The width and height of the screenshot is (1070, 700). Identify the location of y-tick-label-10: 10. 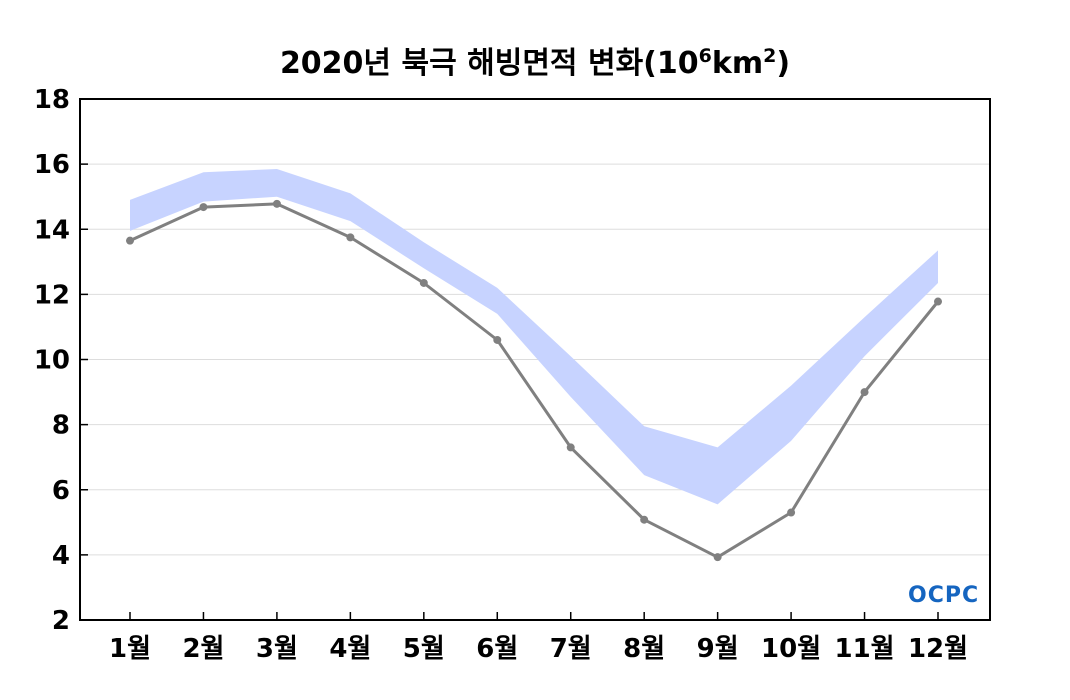
(52, 361).